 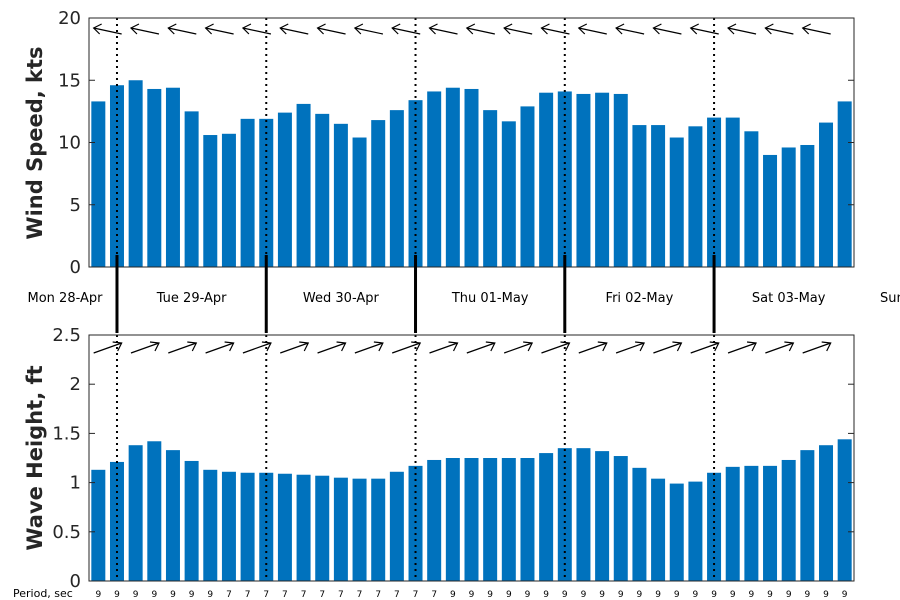 I want to click on day-label: Mon 28-Apr, so click(x=66, y=298).